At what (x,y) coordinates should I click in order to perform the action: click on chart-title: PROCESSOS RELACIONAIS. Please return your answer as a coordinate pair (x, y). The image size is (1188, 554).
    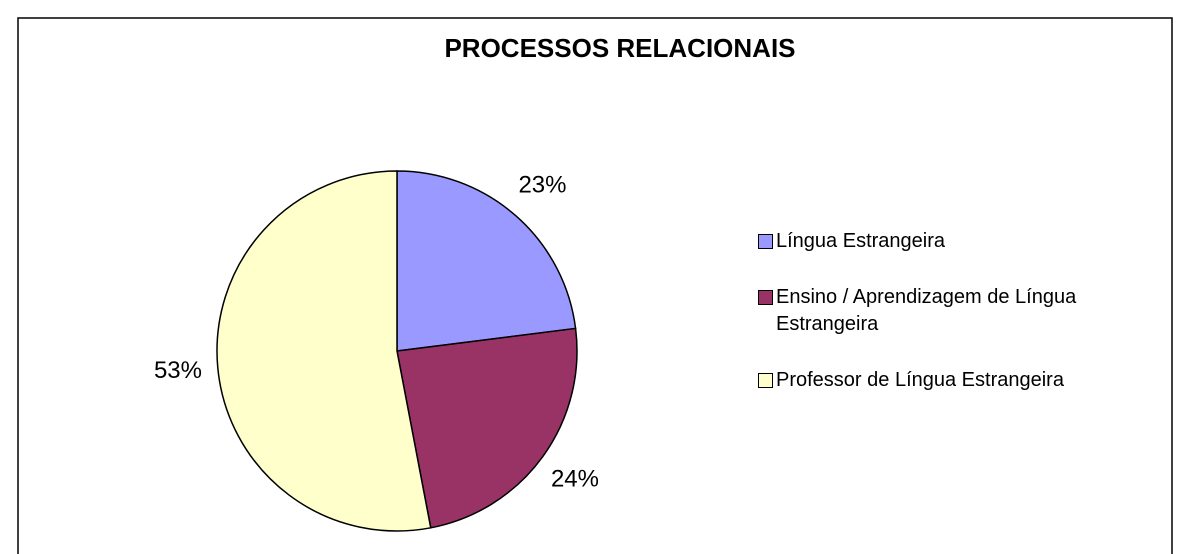
    Looking at the image, I should click on (619, 48).